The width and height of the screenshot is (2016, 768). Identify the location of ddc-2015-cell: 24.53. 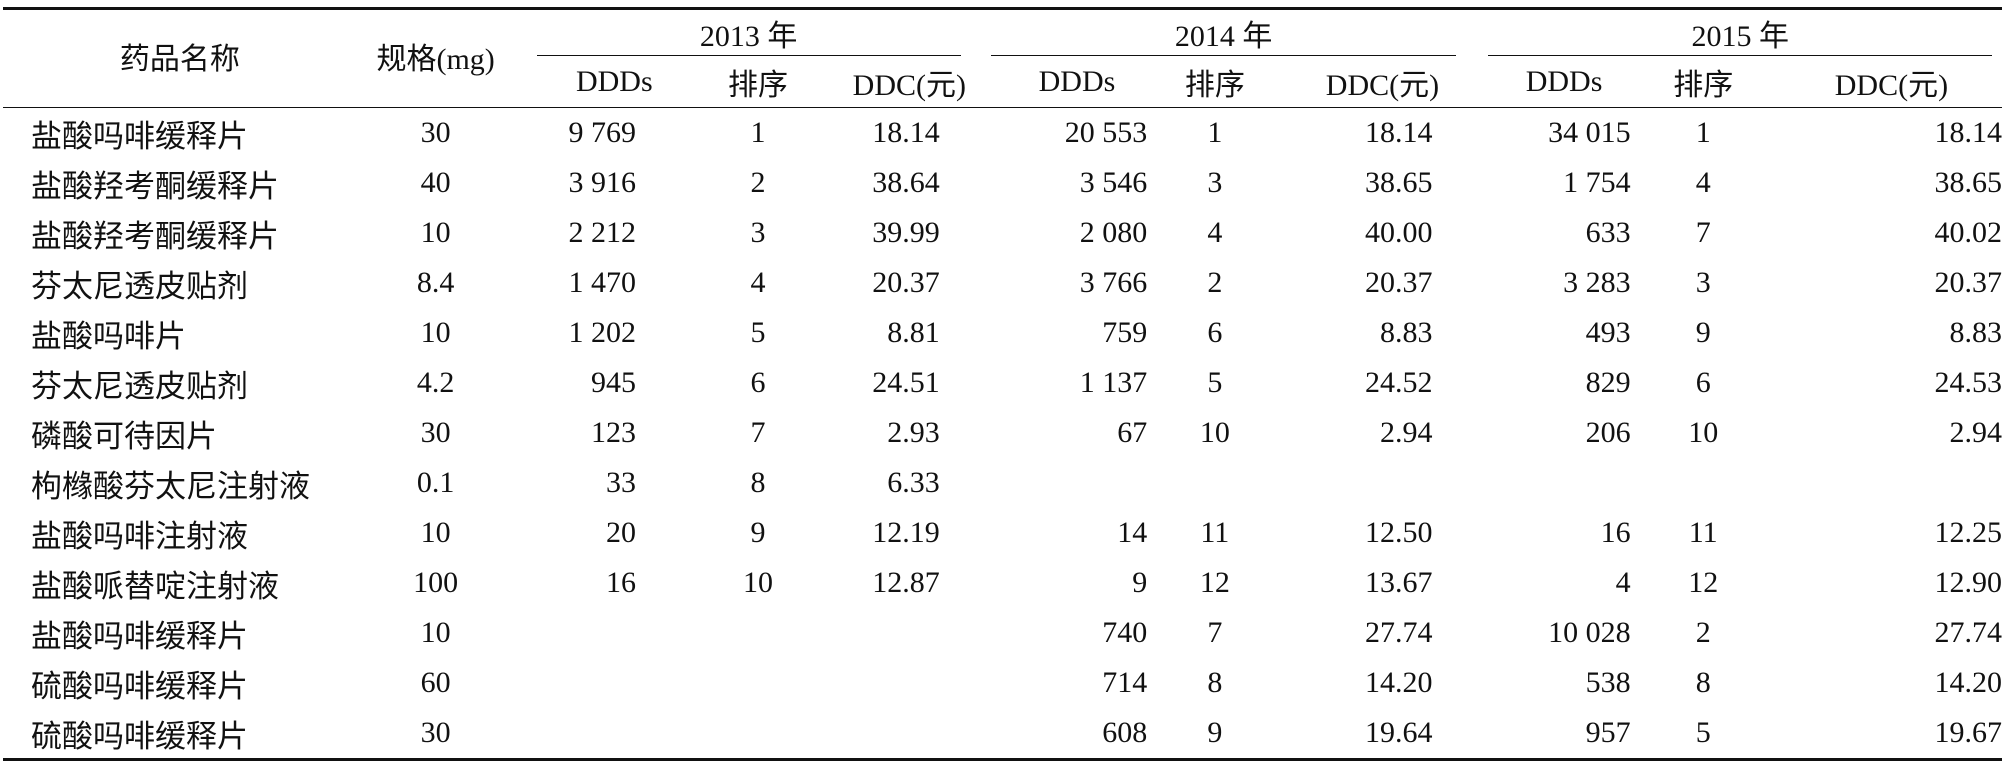
(1968, 382).